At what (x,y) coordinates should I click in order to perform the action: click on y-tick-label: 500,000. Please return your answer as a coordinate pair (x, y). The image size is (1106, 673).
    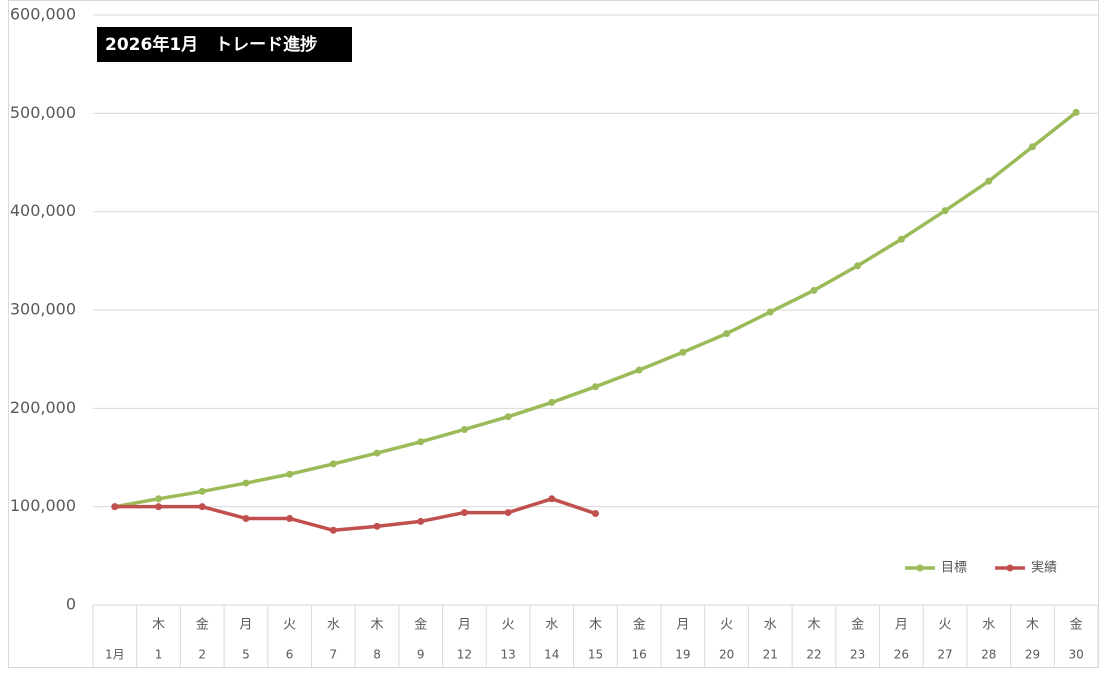
    Looking at the image, I should click on (43, 112).